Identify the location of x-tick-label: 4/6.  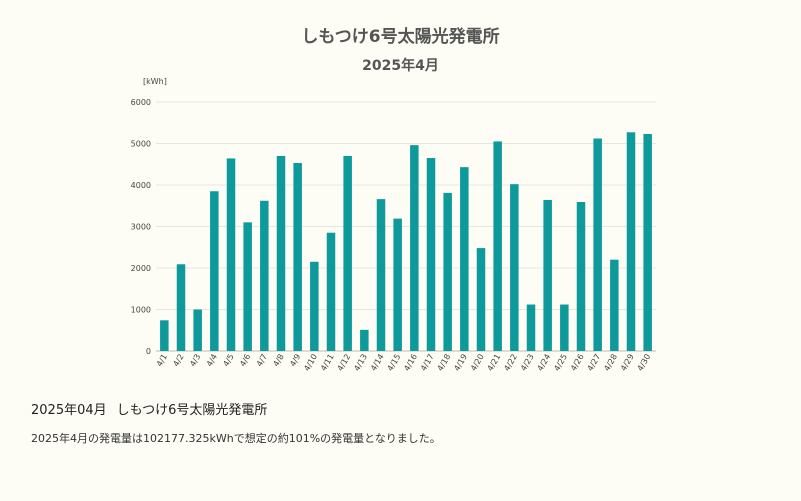
(245, 361).